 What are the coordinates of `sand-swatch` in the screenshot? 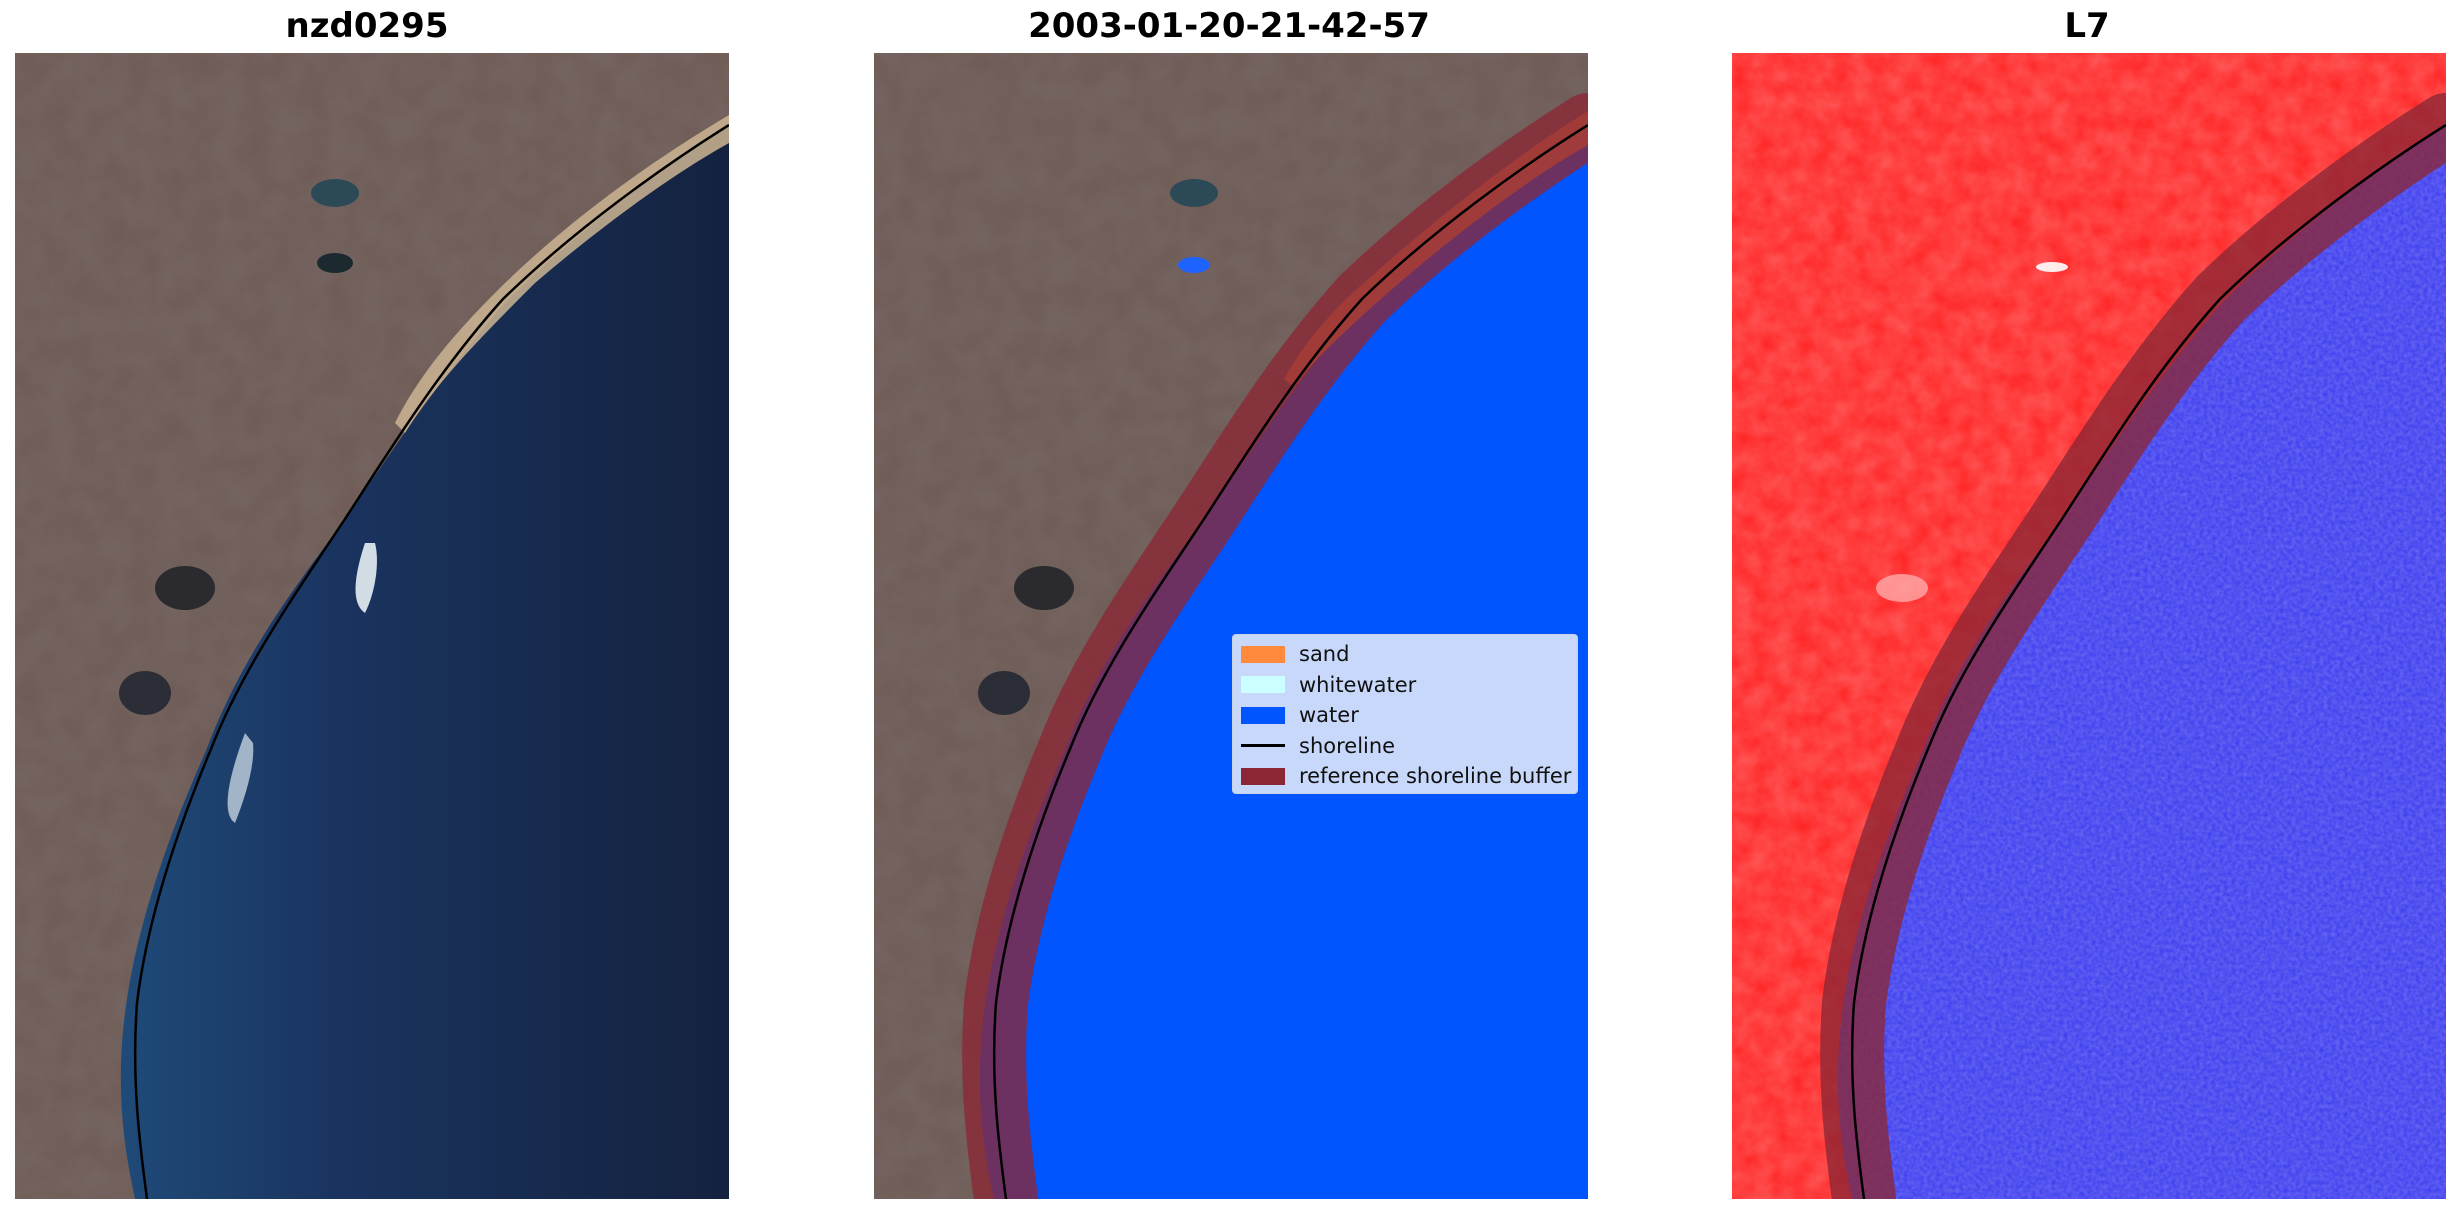 It's located at (1263, 654).